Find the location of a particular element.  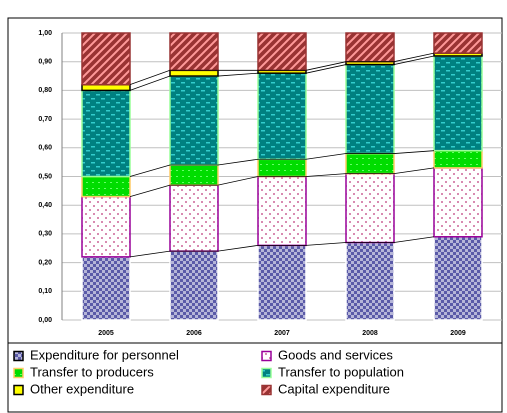

x-tick-label: 2009 is located at coordinates (458, 333).